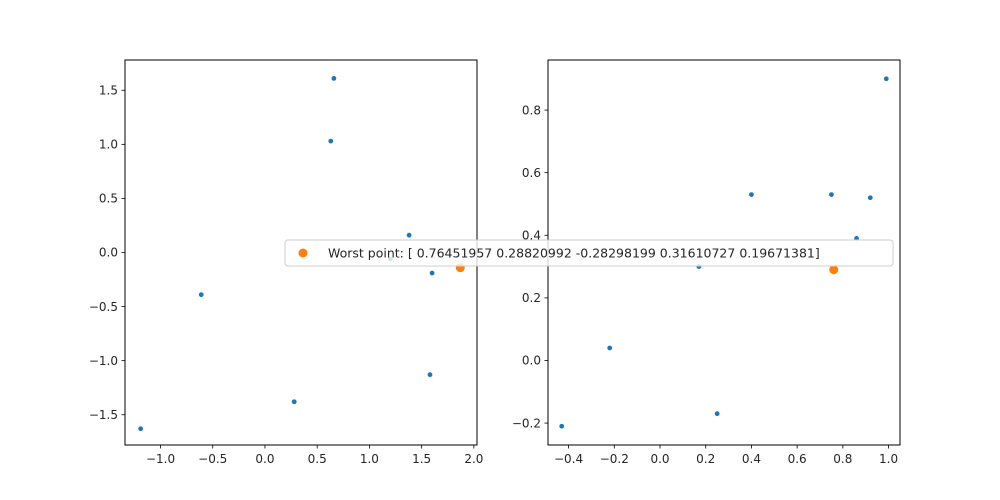 The width and height of the screenshot is (1000, 500). I want to click on x-tick-label: −0.4, so click(568, 459).